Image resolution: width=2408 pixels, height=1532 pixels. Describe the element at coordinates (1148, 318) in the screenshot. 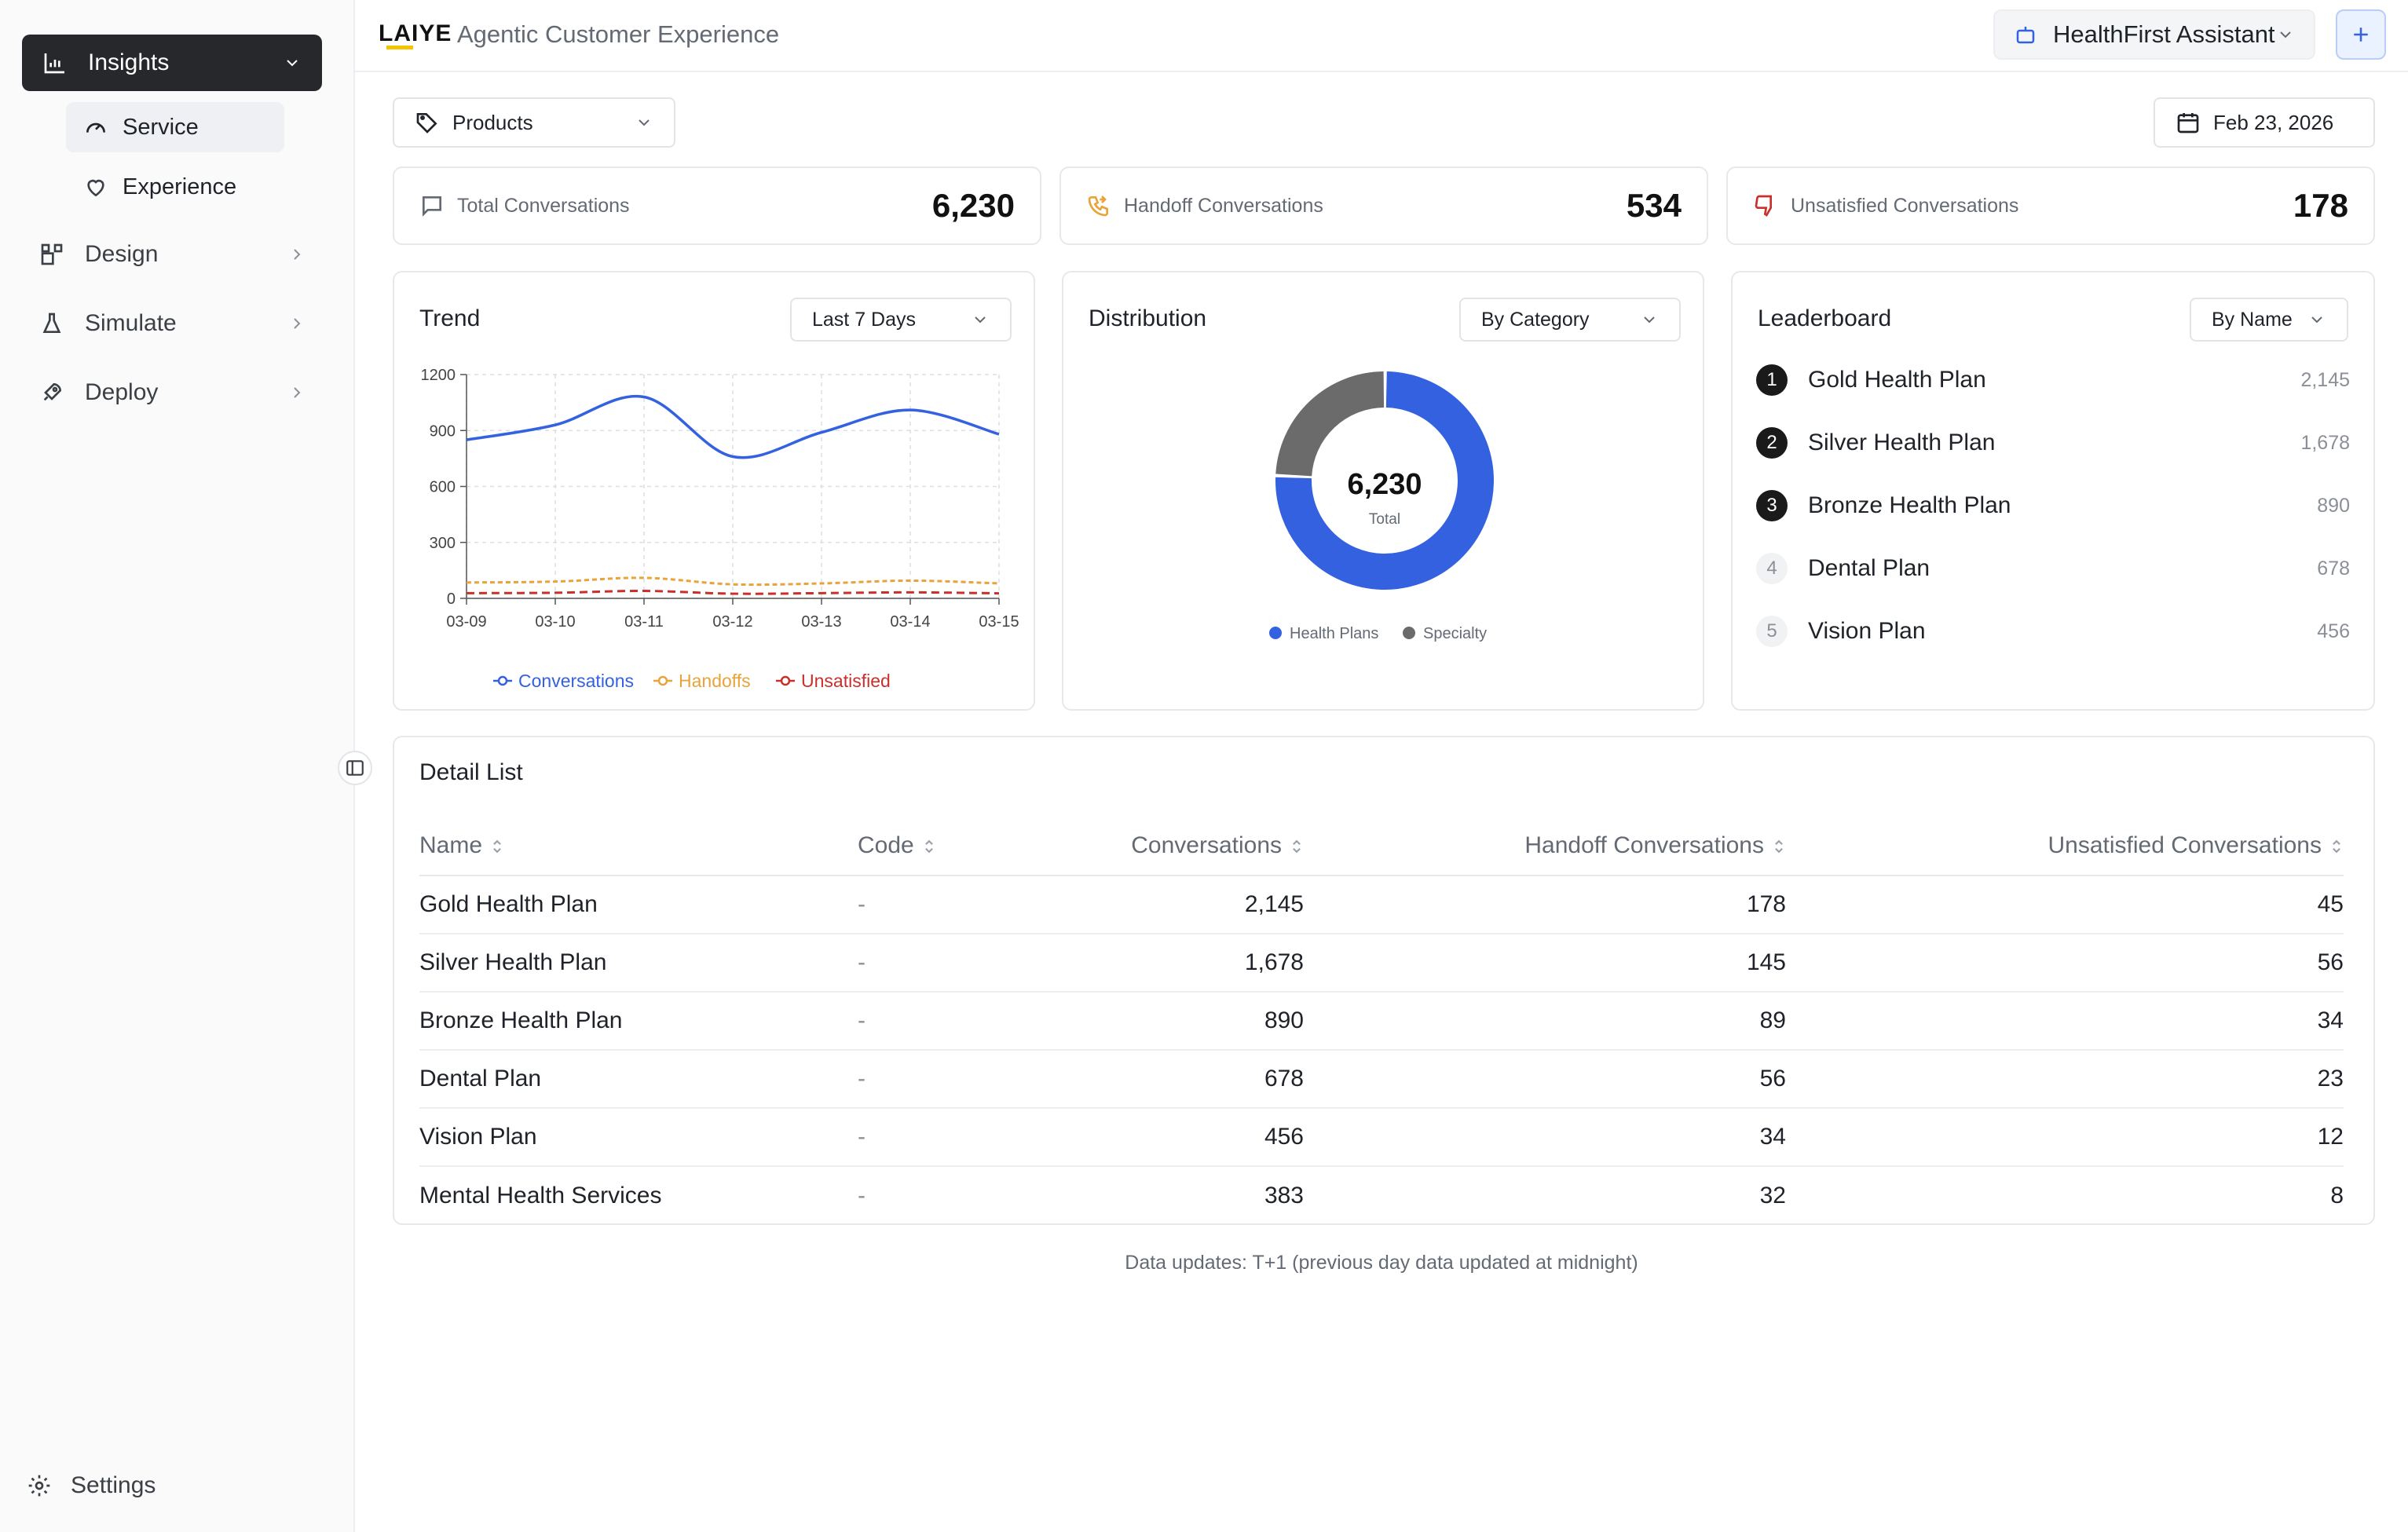

I see `distribution-title: Distribution` at that location.